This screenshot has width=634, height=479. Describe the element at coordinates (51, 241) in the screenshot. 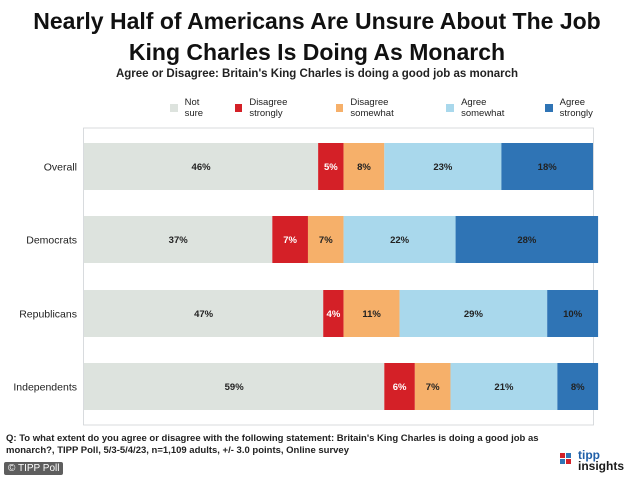

I see `category-label-democrats: Democrats` at that location.